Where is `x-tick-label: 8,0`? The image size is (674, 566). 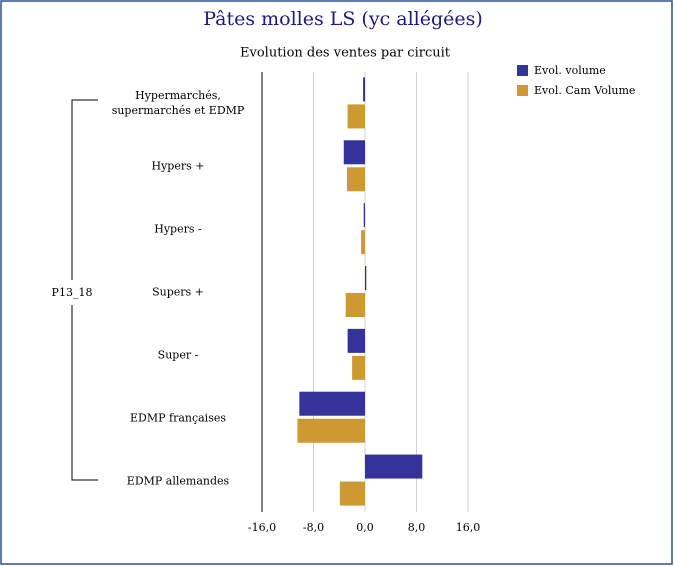
x-tick-label: 8,0 is located at coordinates (417, 527).